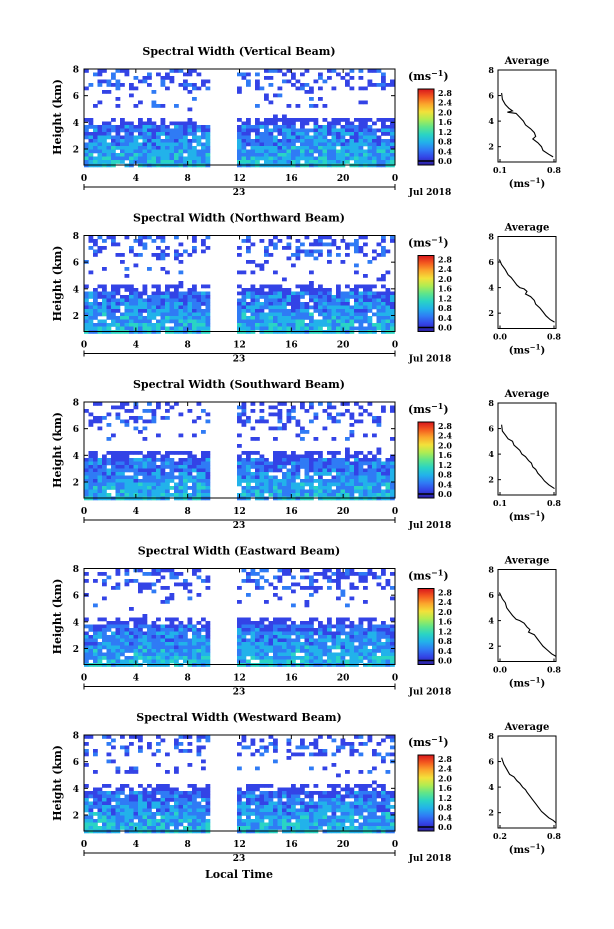 The image size is (614, 929). What do you see at coordinates (491, 429) in the screenshot?
I see `avg-y-tick-label: 6` at bounding box center [491, 429].